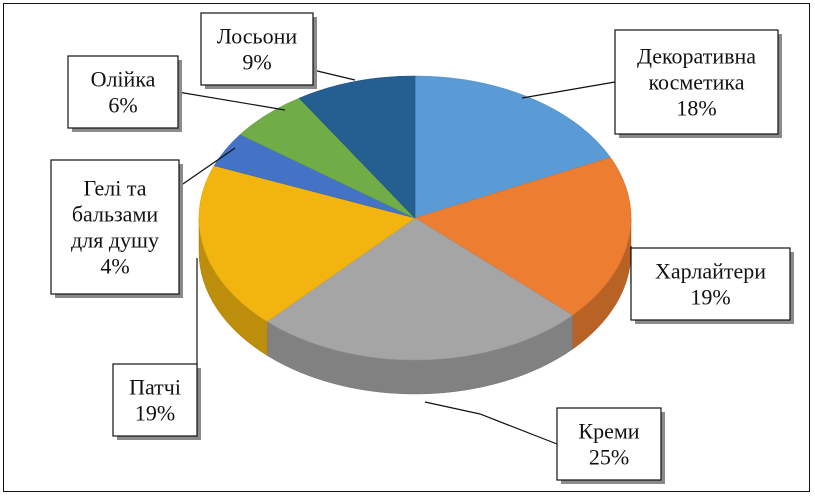 This screenshot has width=815, height=496. Describe the element at coordinates (114, 187) in the screenshot. I see `slice-category-label-4: Гелі та` at that location.